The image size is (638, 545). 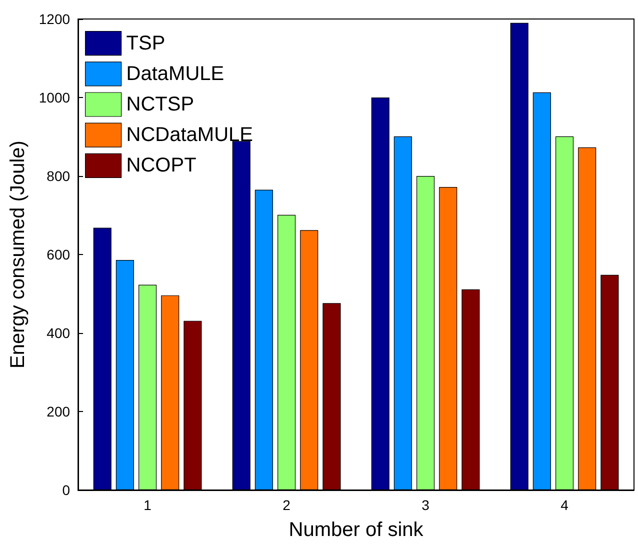 I want to click on x-axis-title: Number of sink, so click(x=356, y=530).